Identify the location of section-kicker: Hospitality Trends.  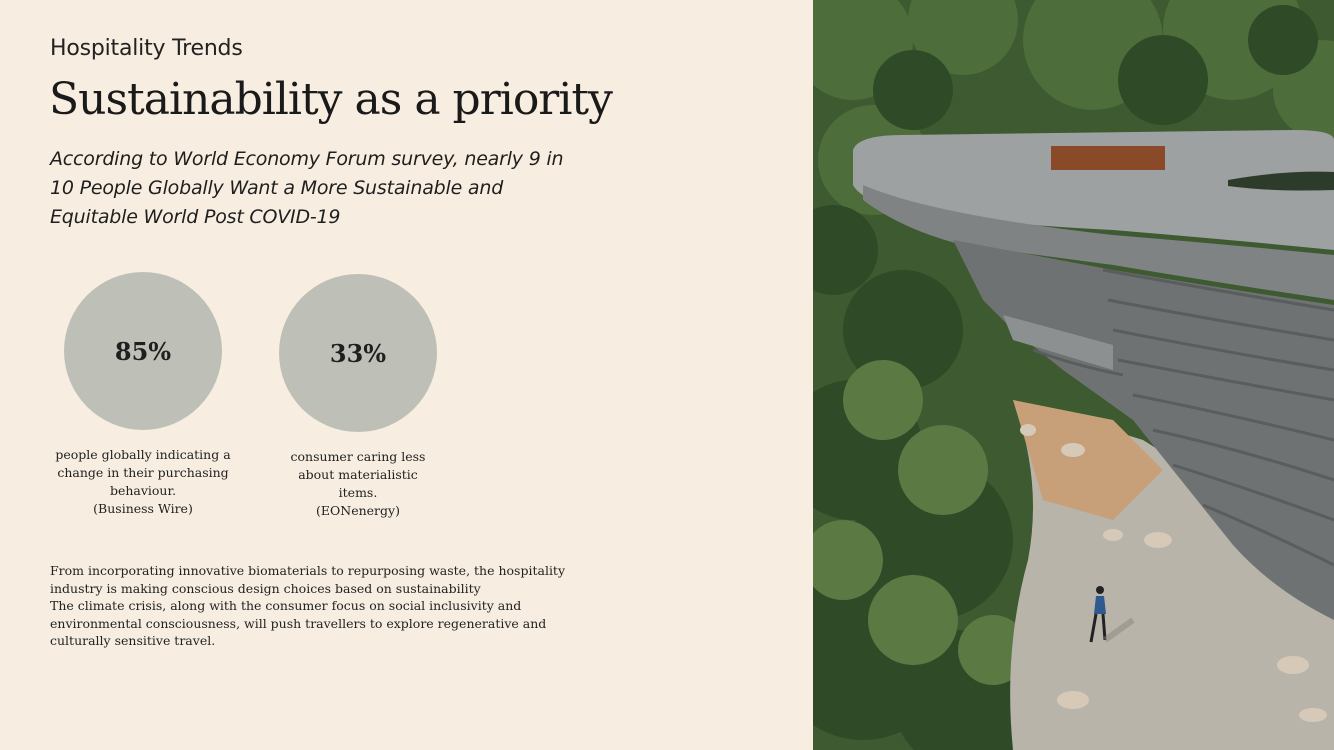
(146, 48).